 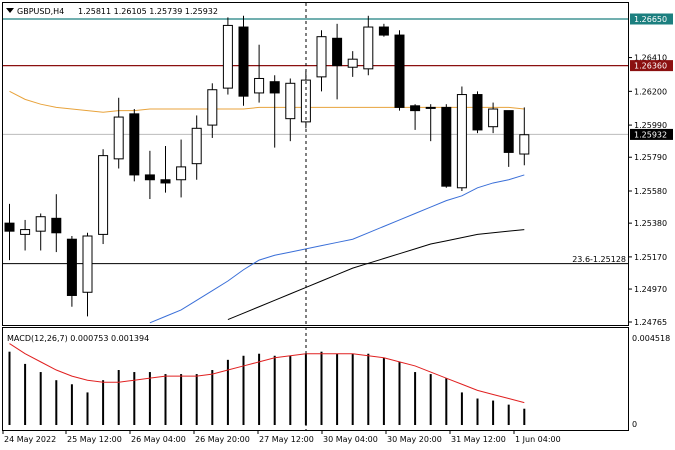 What do you see at coordinates (650, 322) in the screenshot?
I see `price-tick-label: 1.24765` at bounding box center [650, 322].